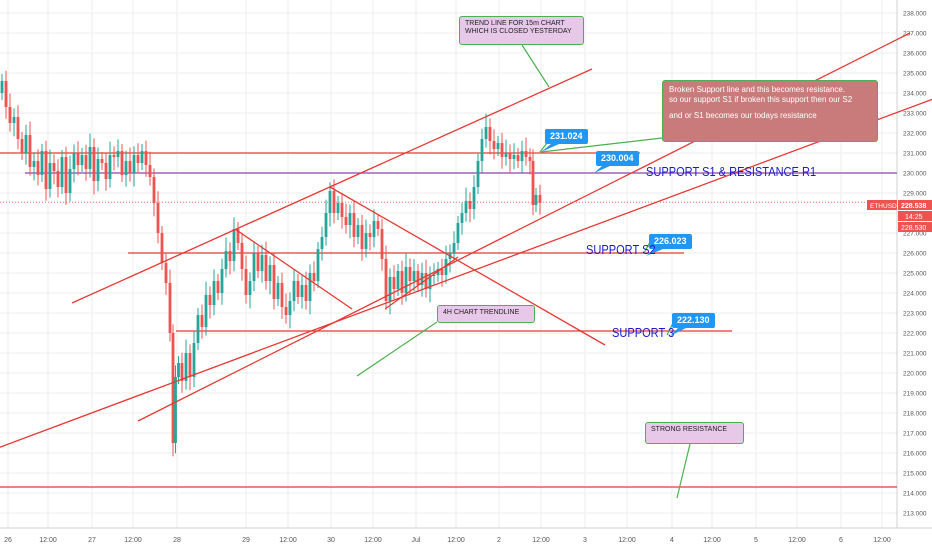 This screenshot has width=932, height=550. Describe the element at coordinates (915, 34) in the screenshot. I see `y-tick-label: 237.000` at that location.